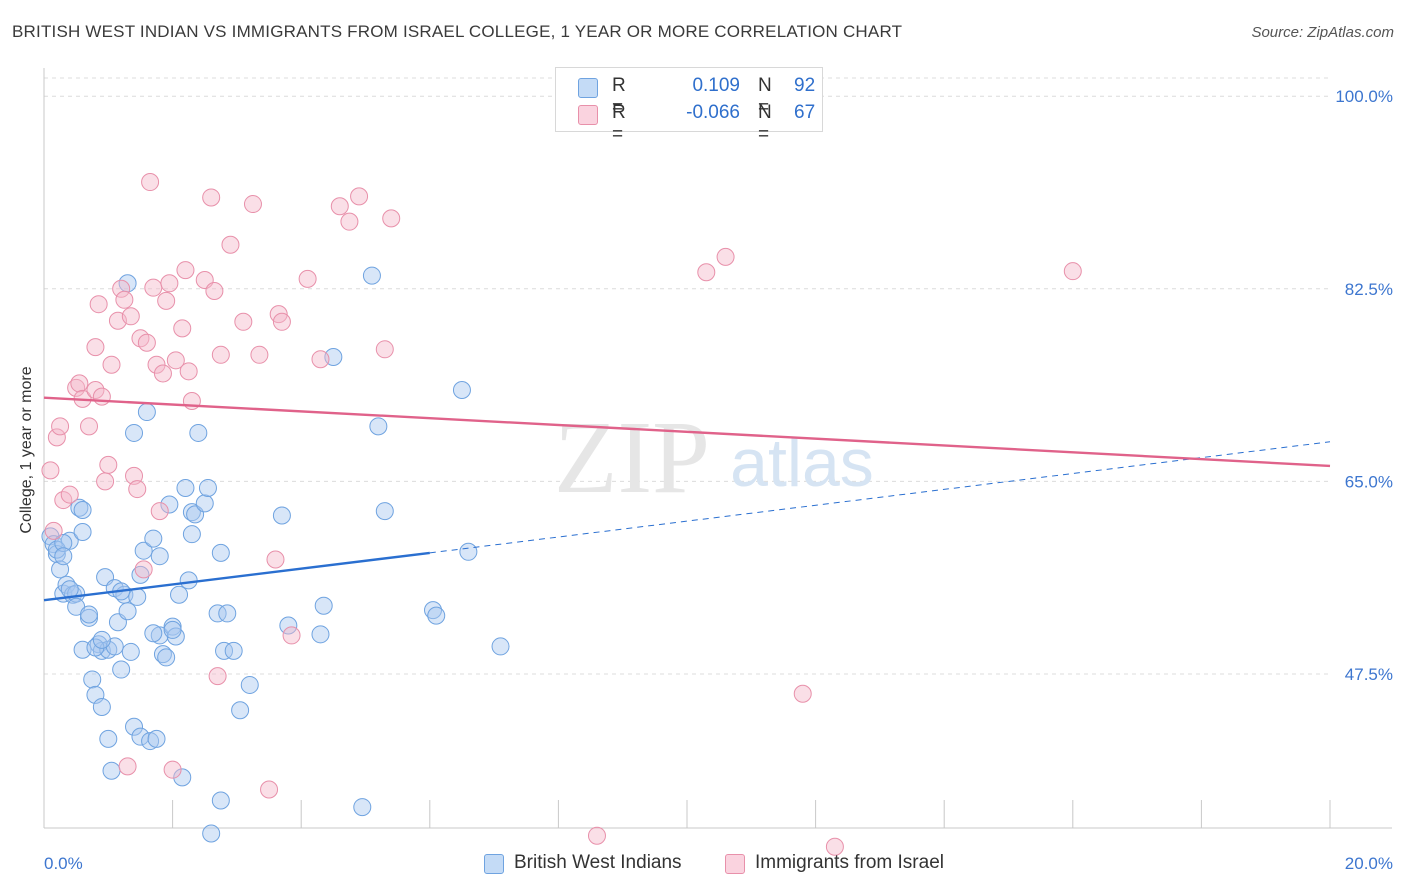  Describe the element at coordinates (63, 863) in the screenshot. I see `x-tick-label: 0.0%` at that location.